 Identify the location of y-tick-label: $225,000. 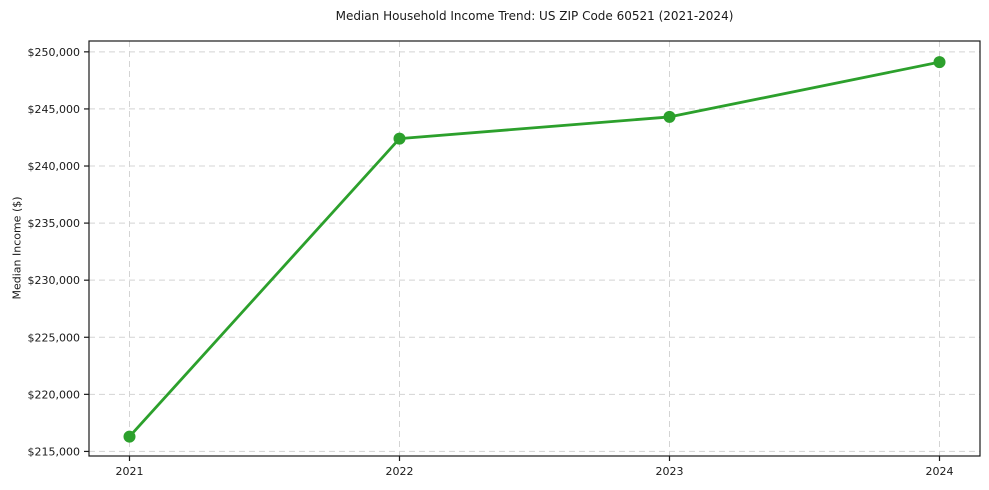
(54, 337).